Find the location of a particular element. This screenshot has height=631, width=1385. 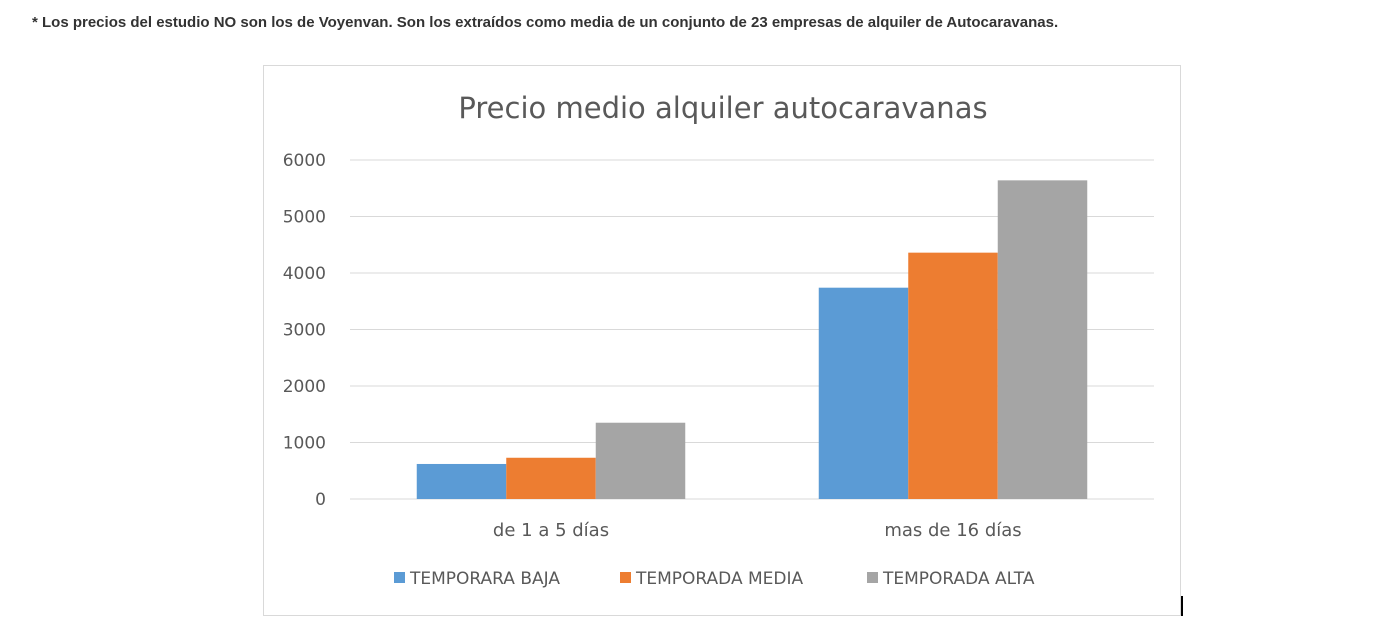

x-category-label: de 1 a 5 días is located at coordinates (551, 530).